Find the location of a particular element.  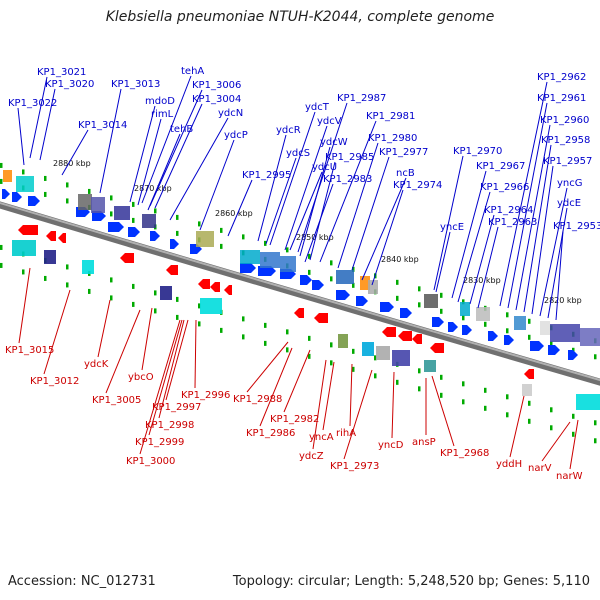

forward-gene-label: KP1_3020 is located at coordinates (69, 84).